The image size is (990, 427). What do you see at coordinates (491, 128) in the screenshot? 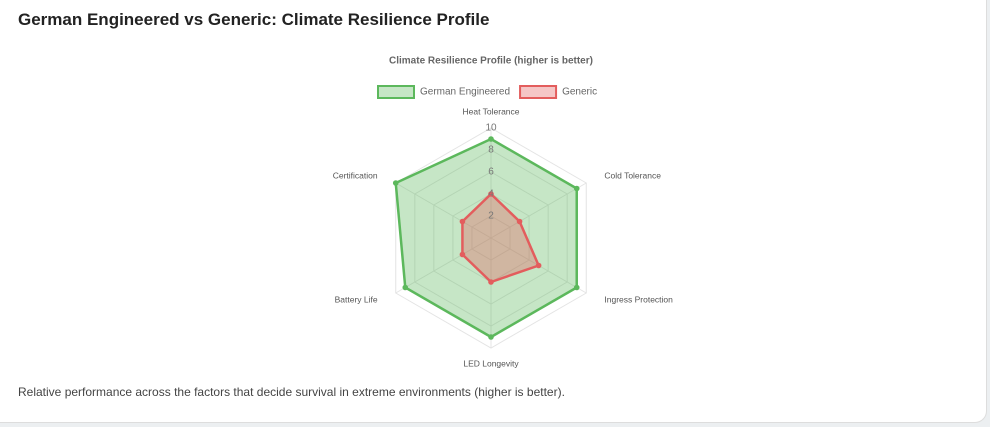
I see `r-tick-label: 10` at bounding box center [491, 128].